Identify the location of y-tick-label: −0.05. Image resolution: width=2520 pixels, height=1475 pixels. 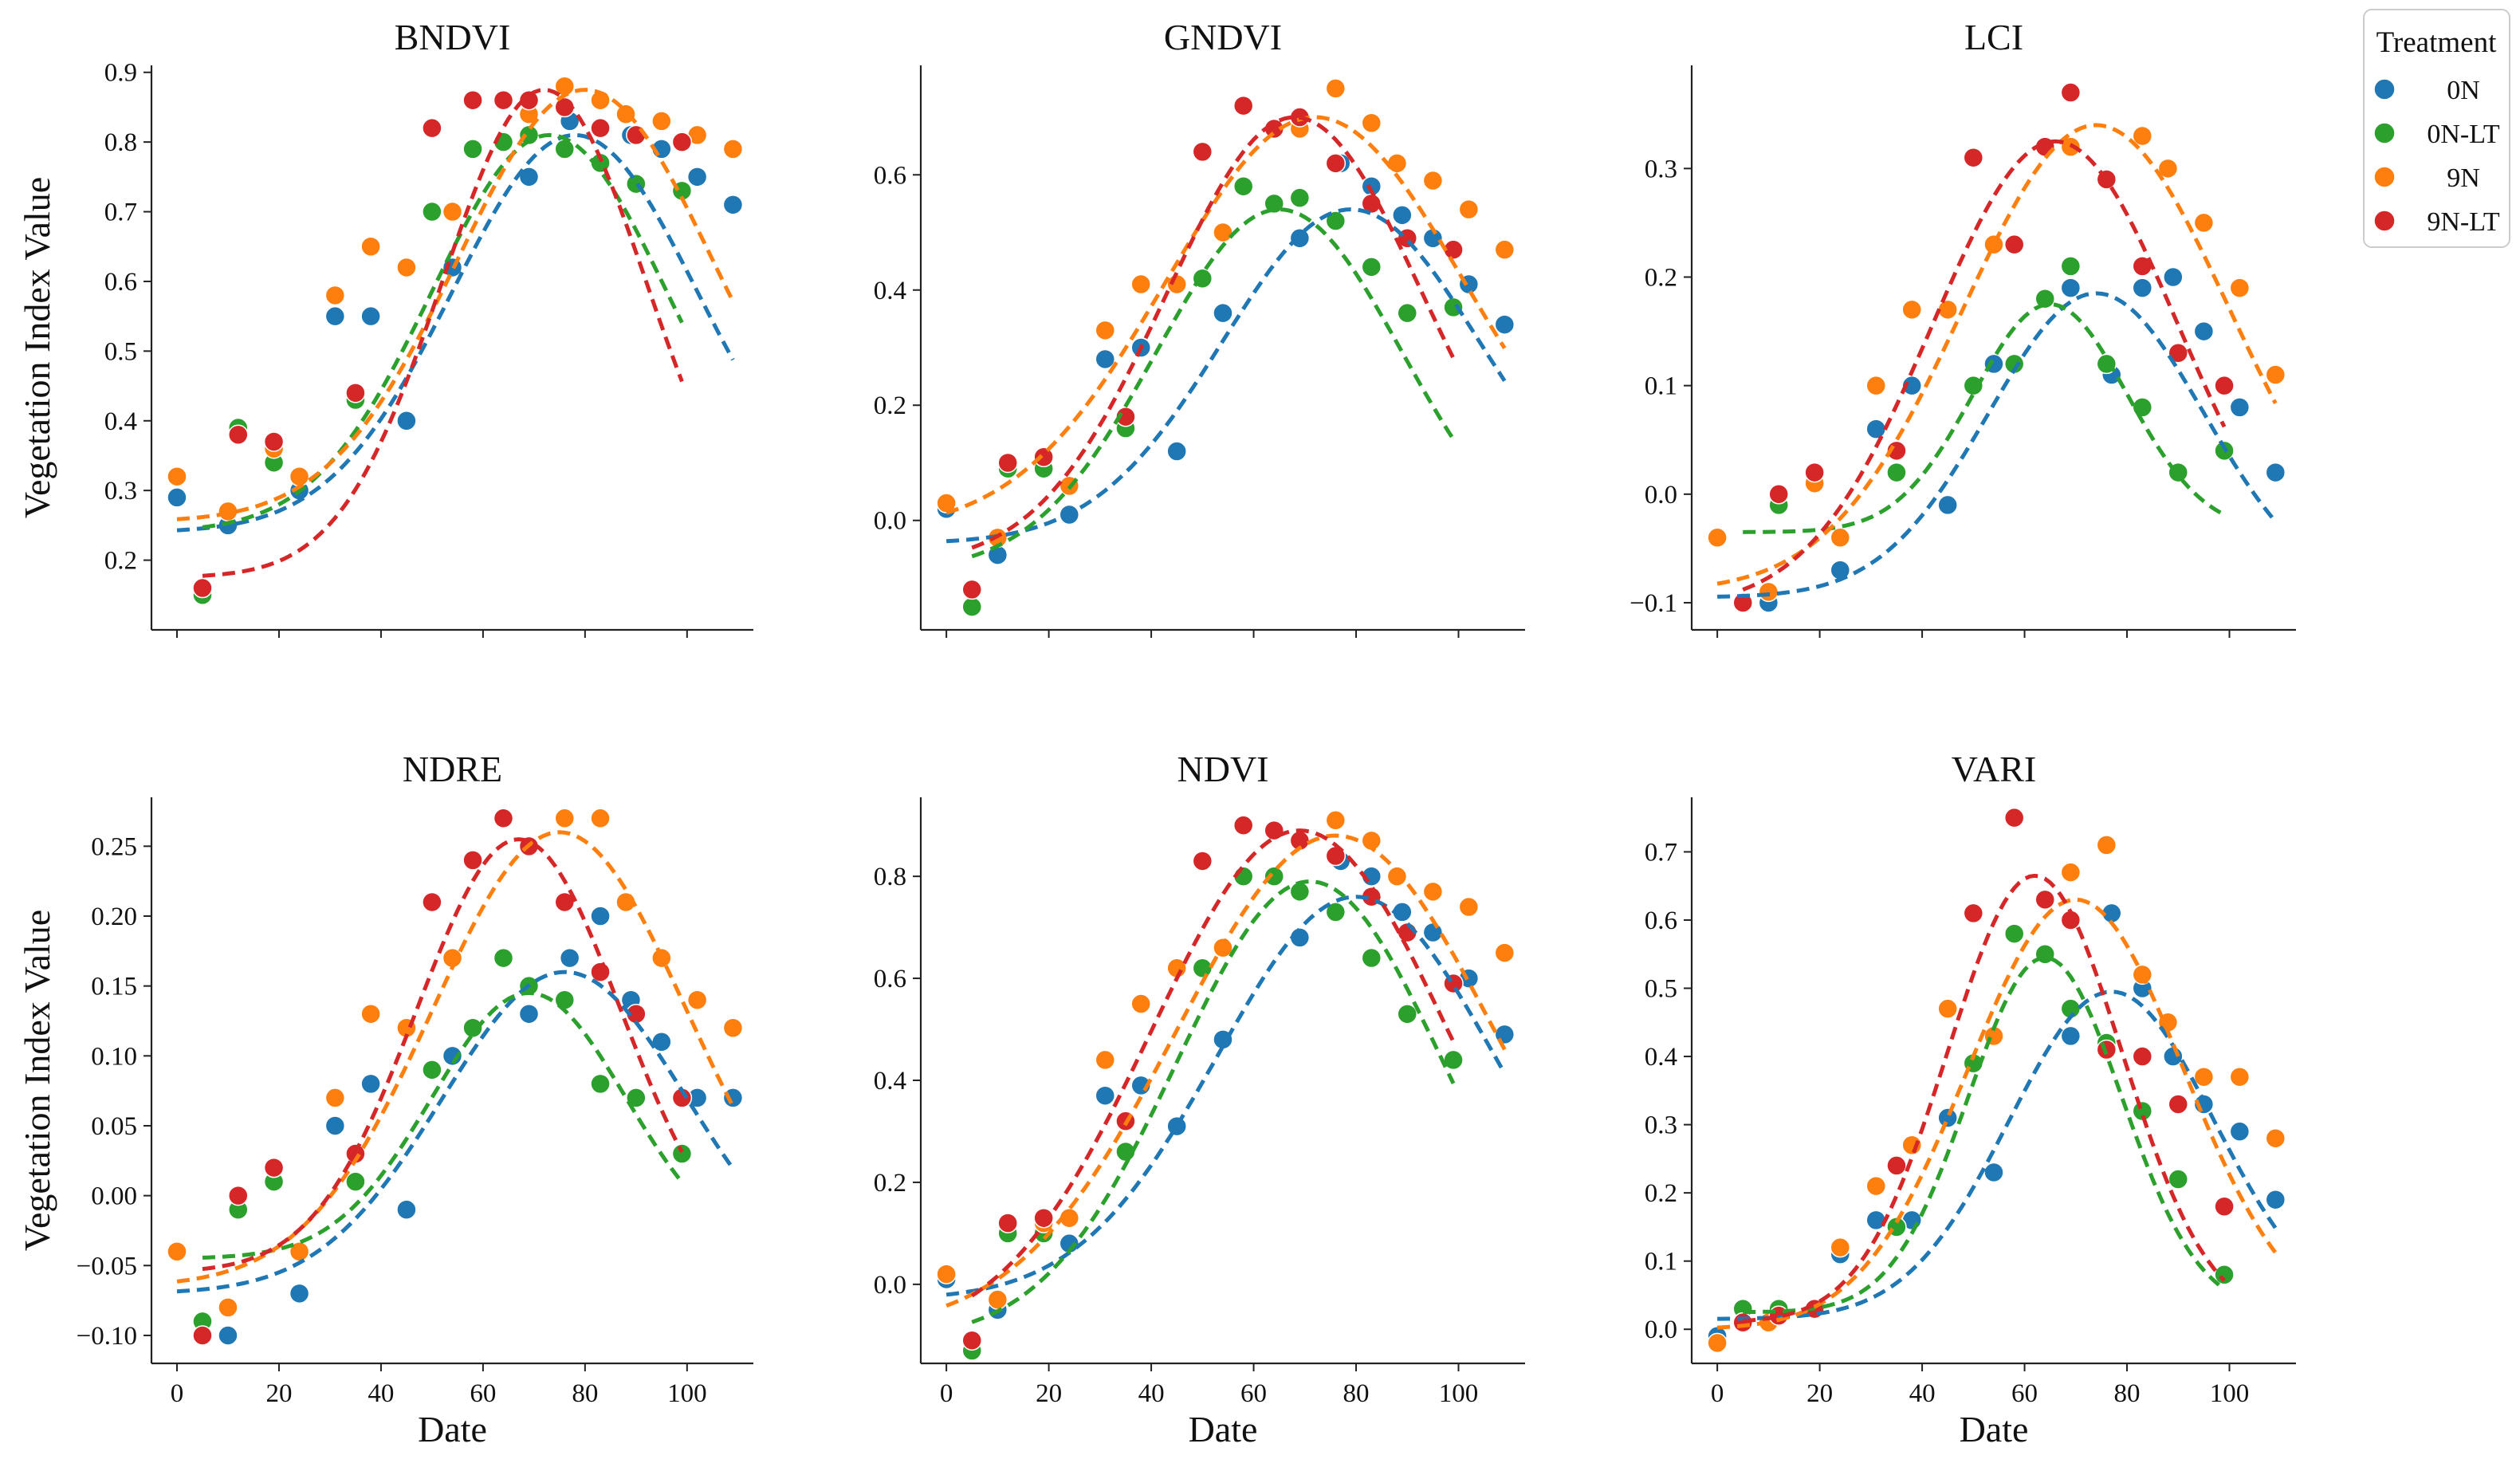
(107, 1266).